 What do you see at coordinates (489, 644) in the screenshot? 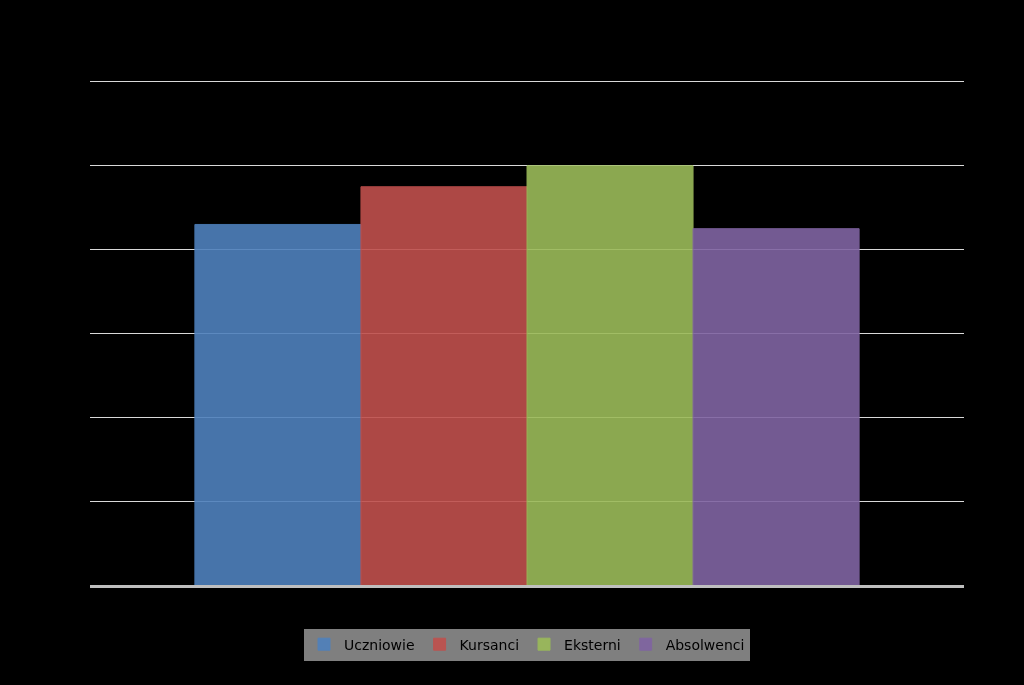
I see `legend-label: Kursanci` at bounding box center [489, 644].